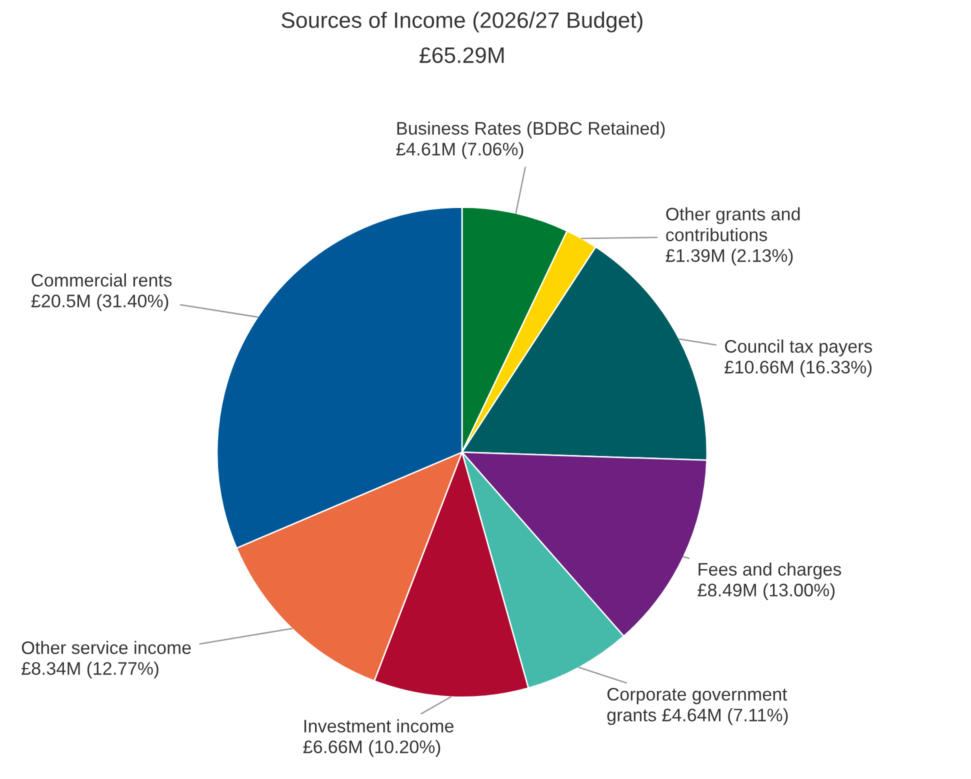  What do you see at coordinates (733, 224) in the screenshot?
I see `slice-label: Other grants and contributions` at bounding box center [733, 224].